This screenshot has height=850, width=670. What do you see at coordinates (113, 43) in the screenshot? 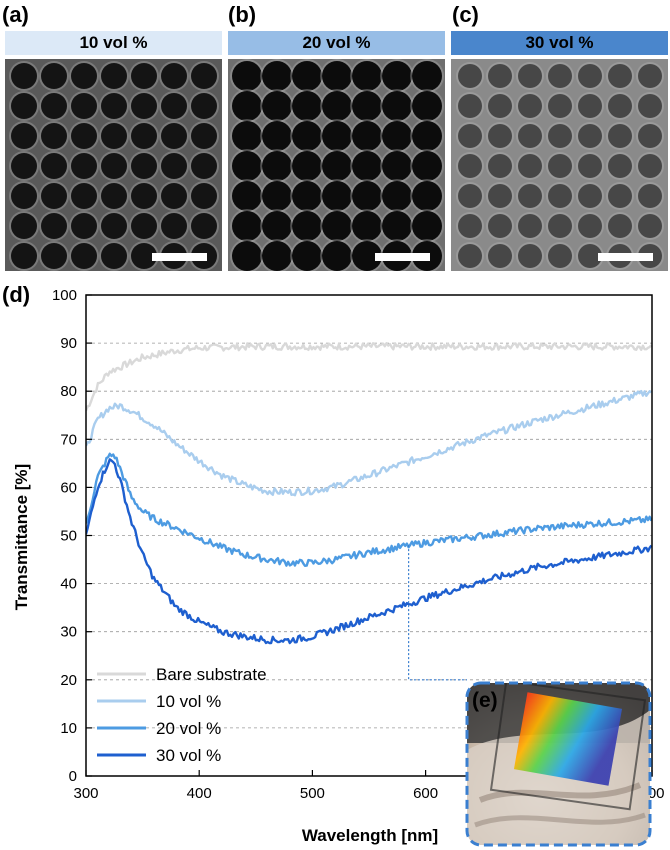
I see `panel-a-header: 10 vol %` at bounding box center [113, 43].